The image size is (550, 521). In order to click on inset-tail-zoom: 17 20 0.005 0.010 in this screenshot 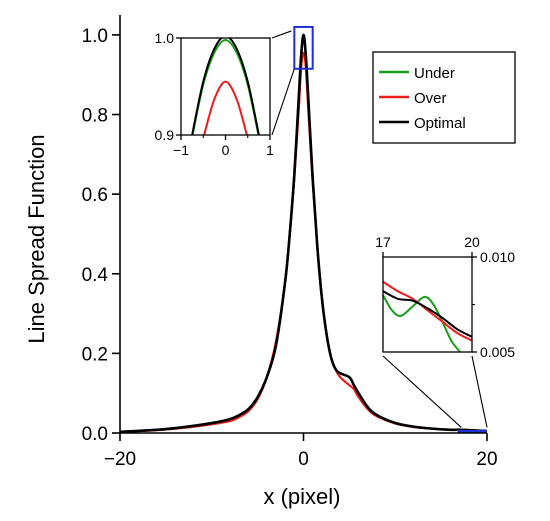, I will do `click(445, 297)`.